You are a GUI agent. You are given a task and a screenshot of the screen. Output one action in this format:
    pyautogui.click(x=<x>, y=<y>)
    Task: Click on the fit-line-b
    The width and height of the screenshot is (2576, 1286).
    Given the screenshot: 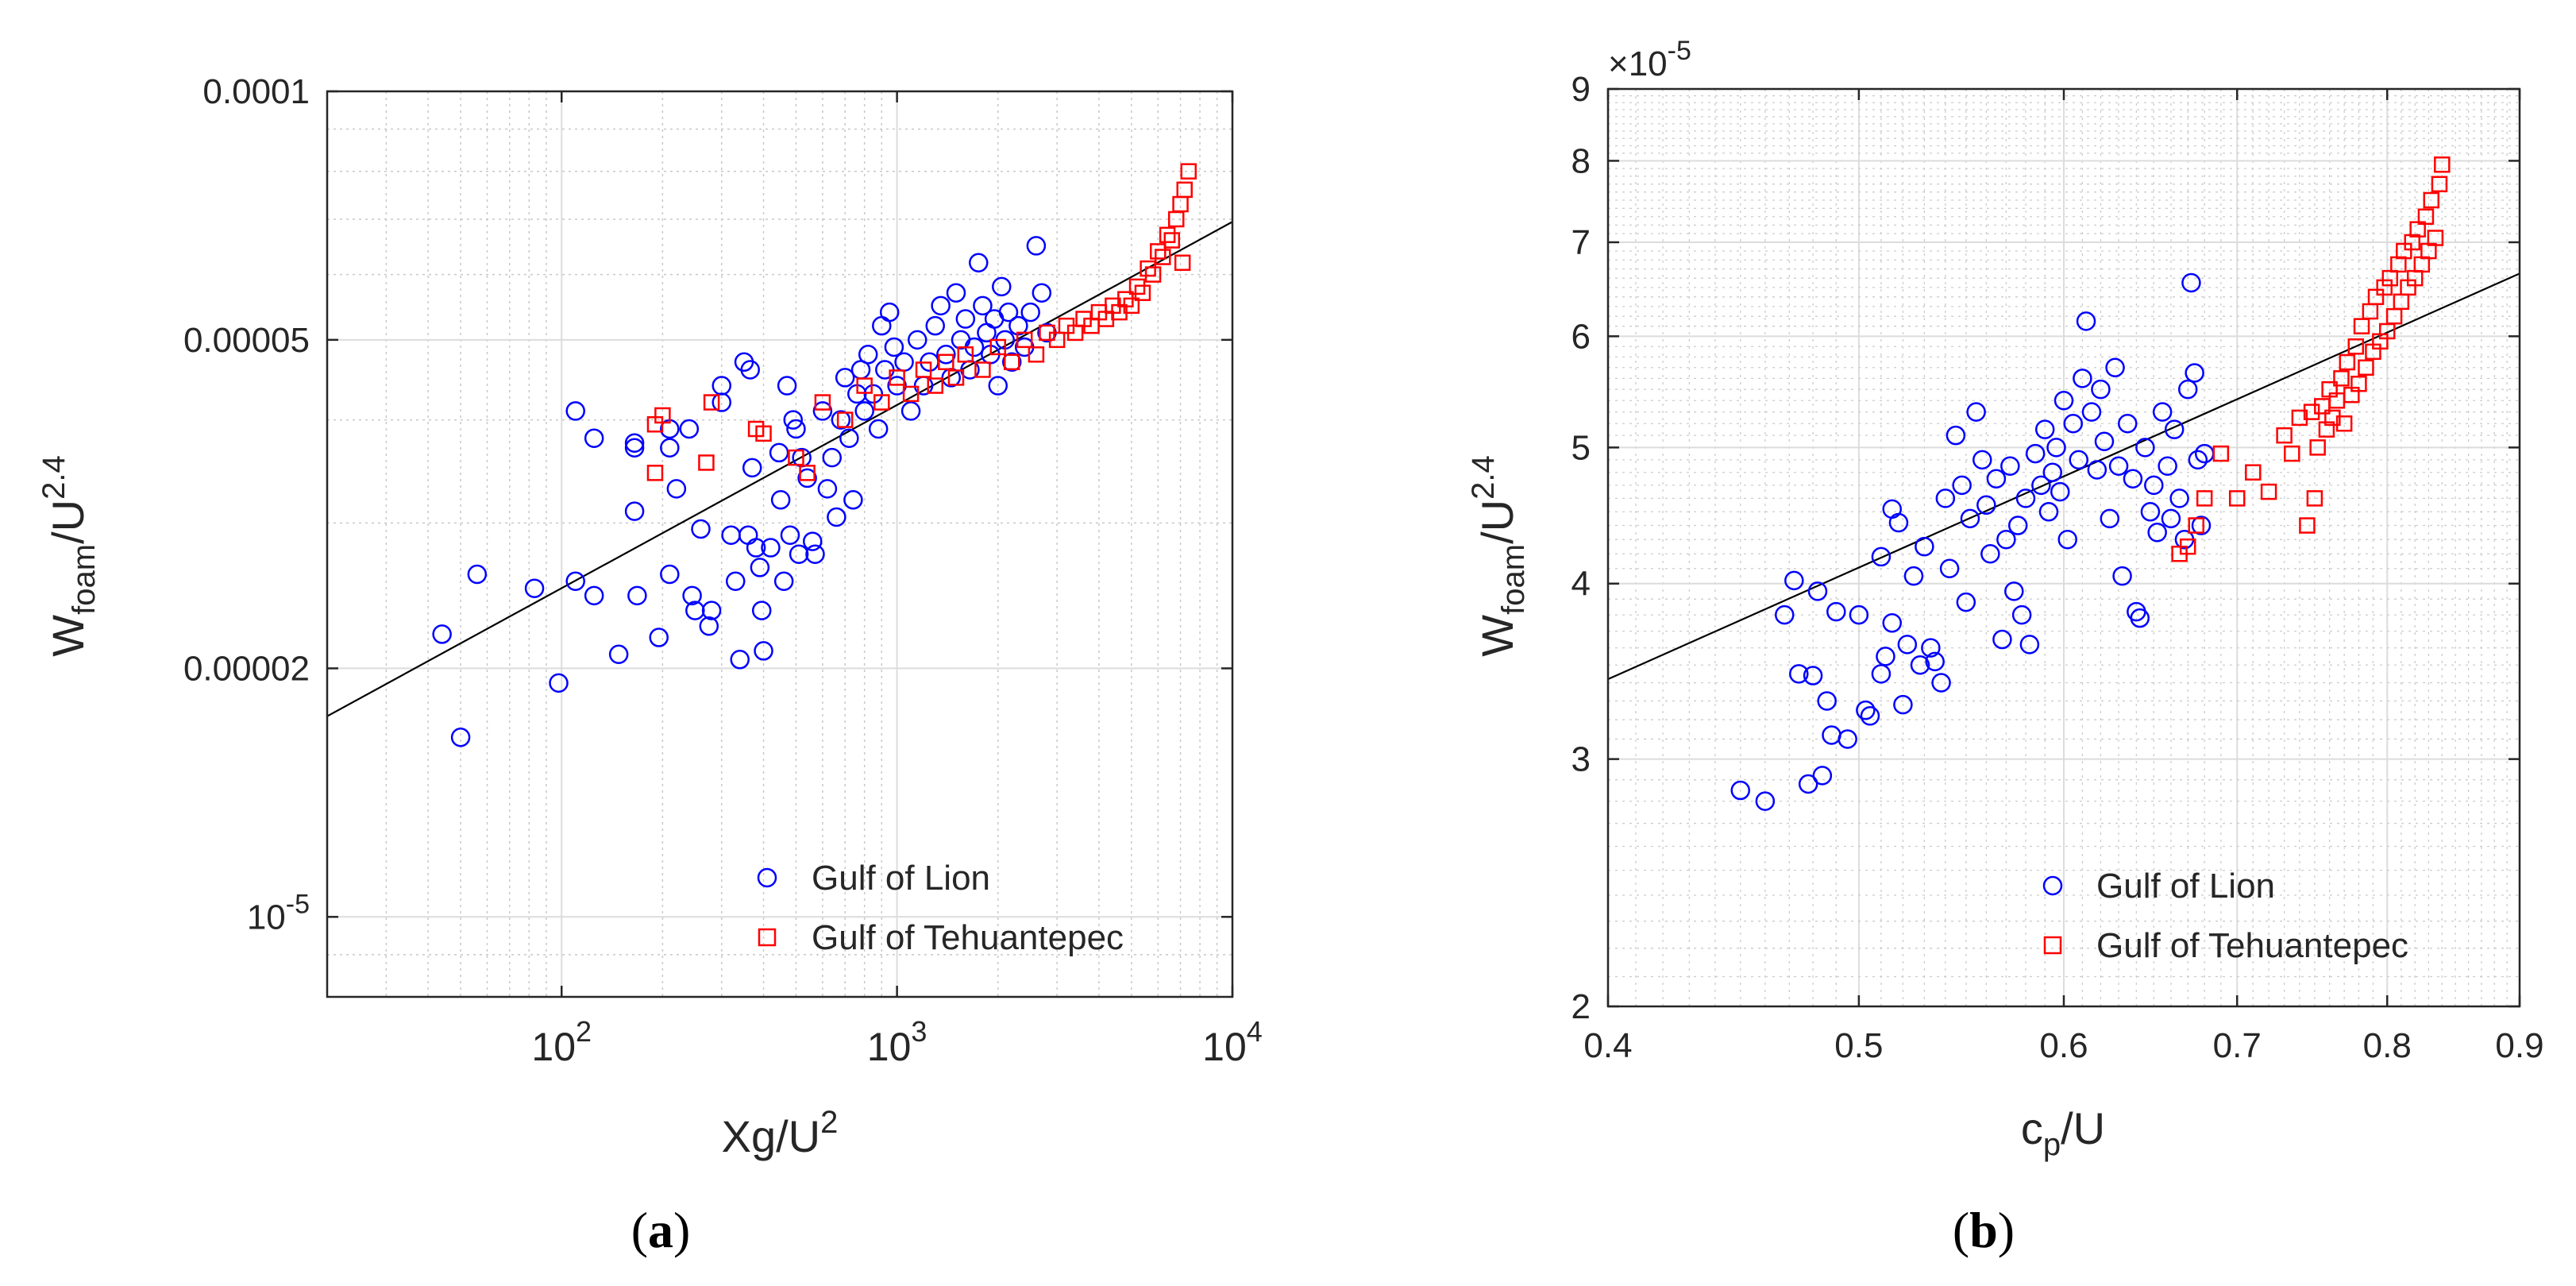 What is the action you would take?
    pyautogui.click(x=2063, y=476)
    